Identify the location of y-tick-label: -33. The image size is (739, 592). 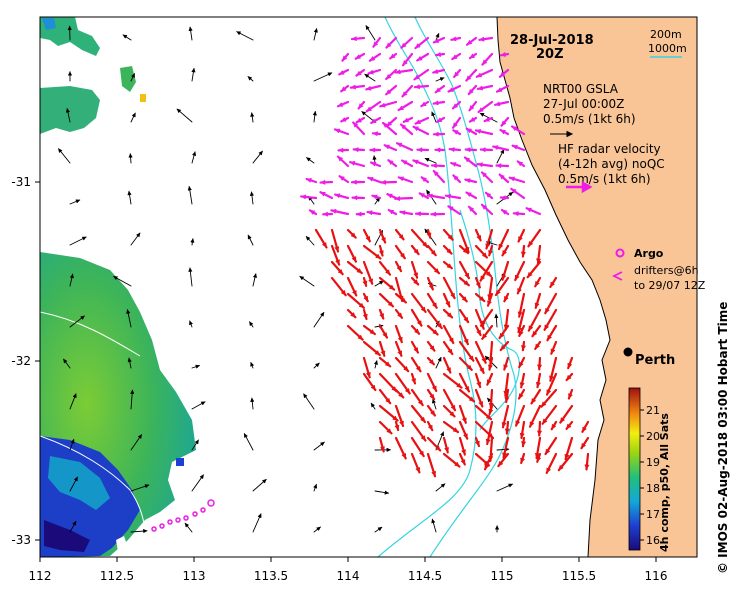
(21, 540).